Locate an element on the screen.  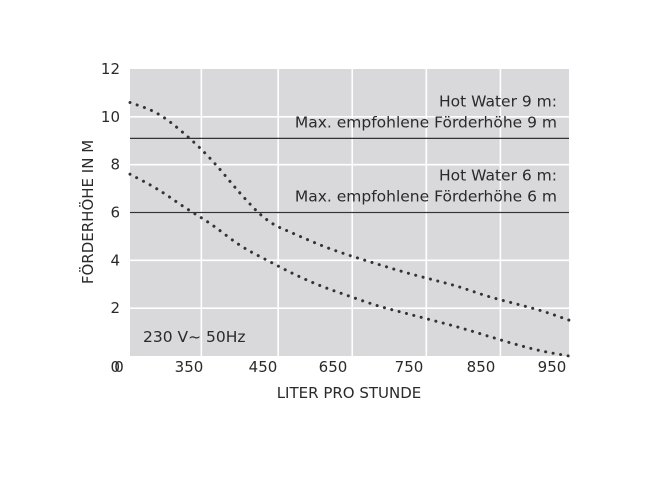
reference-label: Max. empfohlene Förderhöhe 9 m is located at coordinates (426, 122).